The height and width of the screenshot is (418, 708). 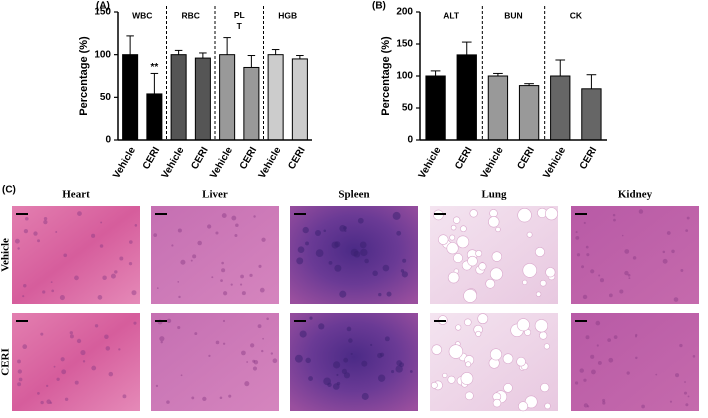 I want to click on panel-label: (B), so click(x=379, y=6).